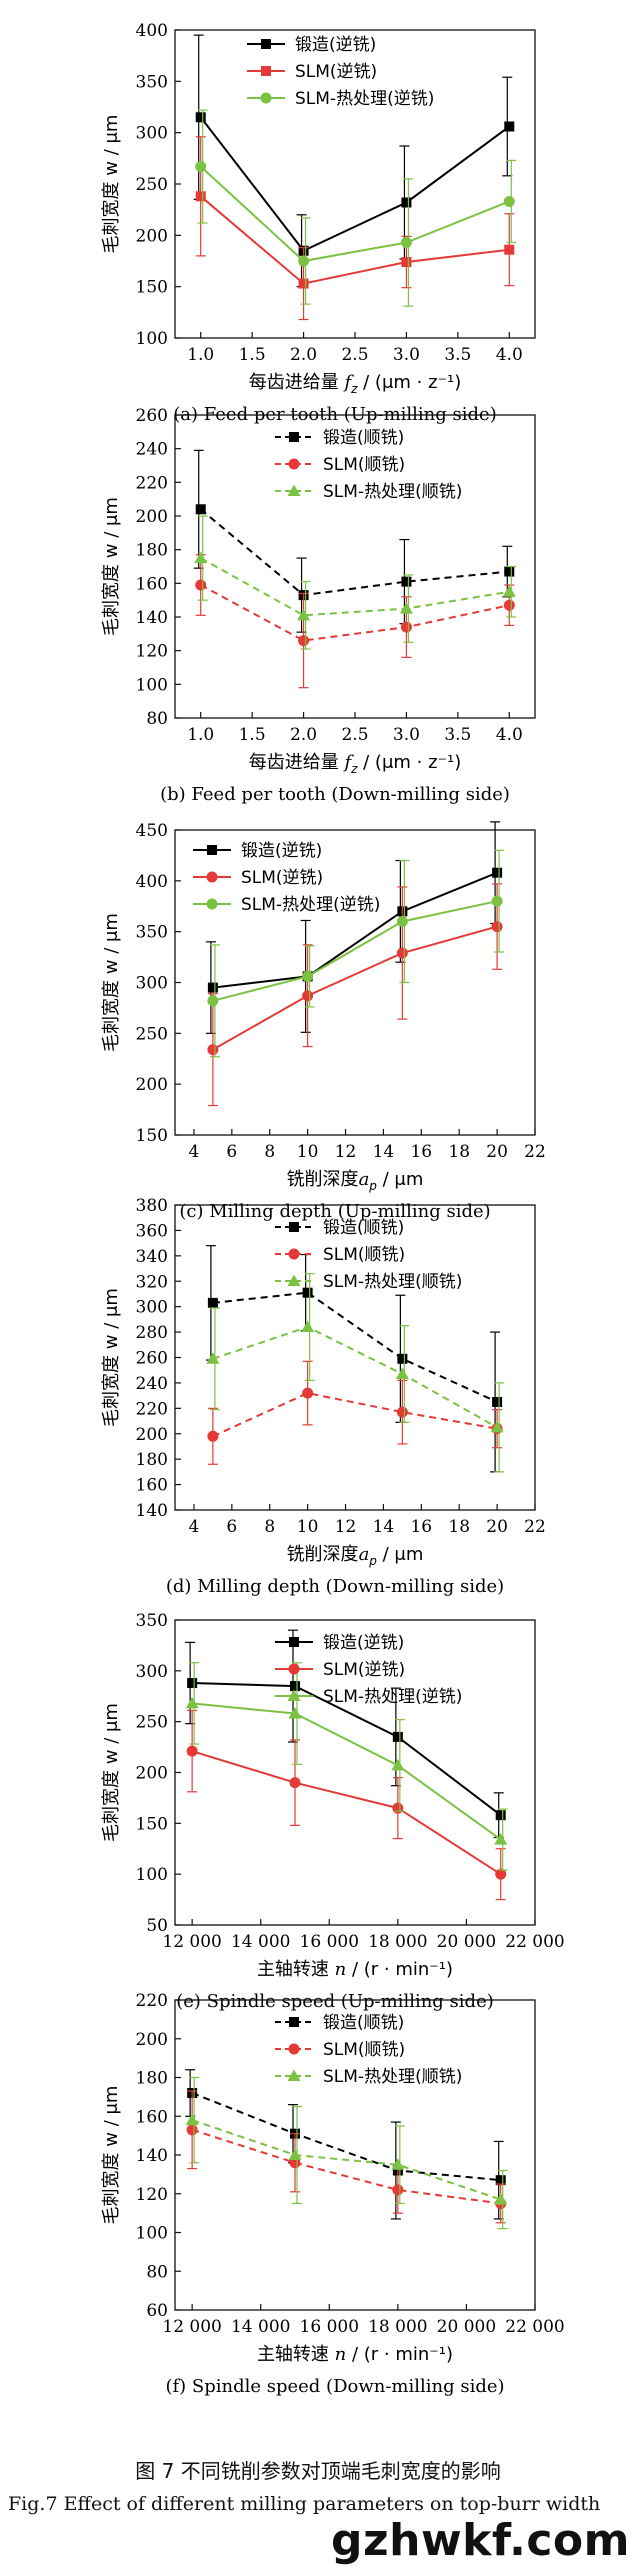 This screenshot has height=2569, width=636. I want to click on x-axis-label-unit: / μm, so click(400, 1554).